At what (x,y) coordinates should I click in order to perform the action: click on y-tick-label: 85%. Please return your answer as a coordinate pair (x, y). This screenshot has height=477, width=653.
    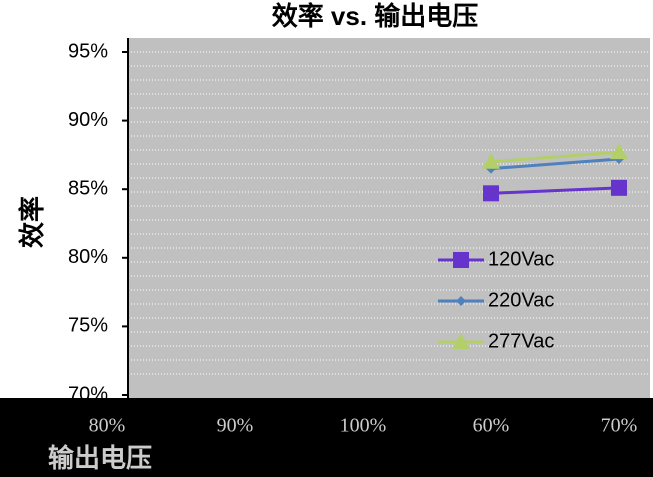
    Looking at the image, I should click on (88, 188).